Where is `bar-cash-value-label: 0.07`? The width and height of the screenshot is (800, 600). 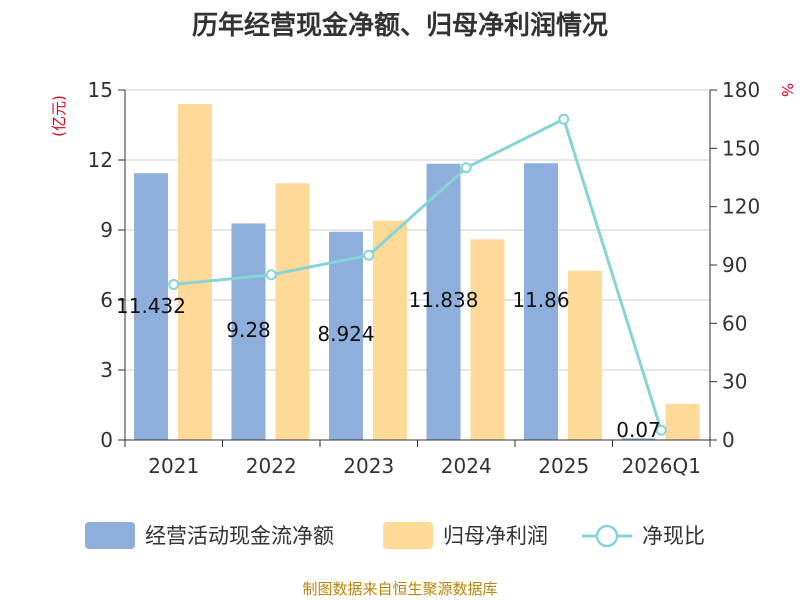
bar-cash-value-label: 0.07 is located at coordinates (638, 430).